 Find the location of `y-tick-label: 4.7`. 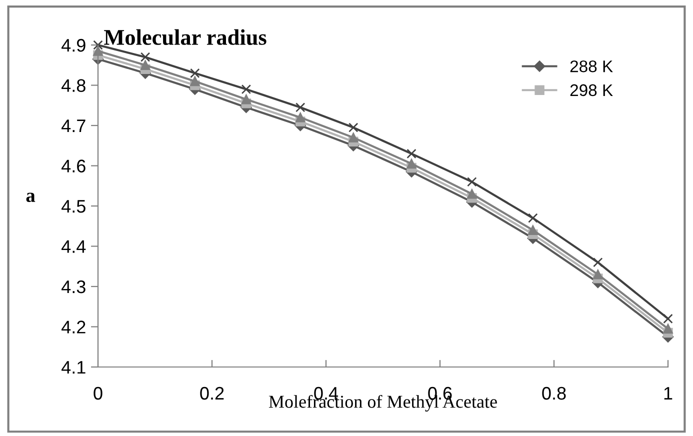

y-tick-label: 4.7 is located at coordinates (74, 126).